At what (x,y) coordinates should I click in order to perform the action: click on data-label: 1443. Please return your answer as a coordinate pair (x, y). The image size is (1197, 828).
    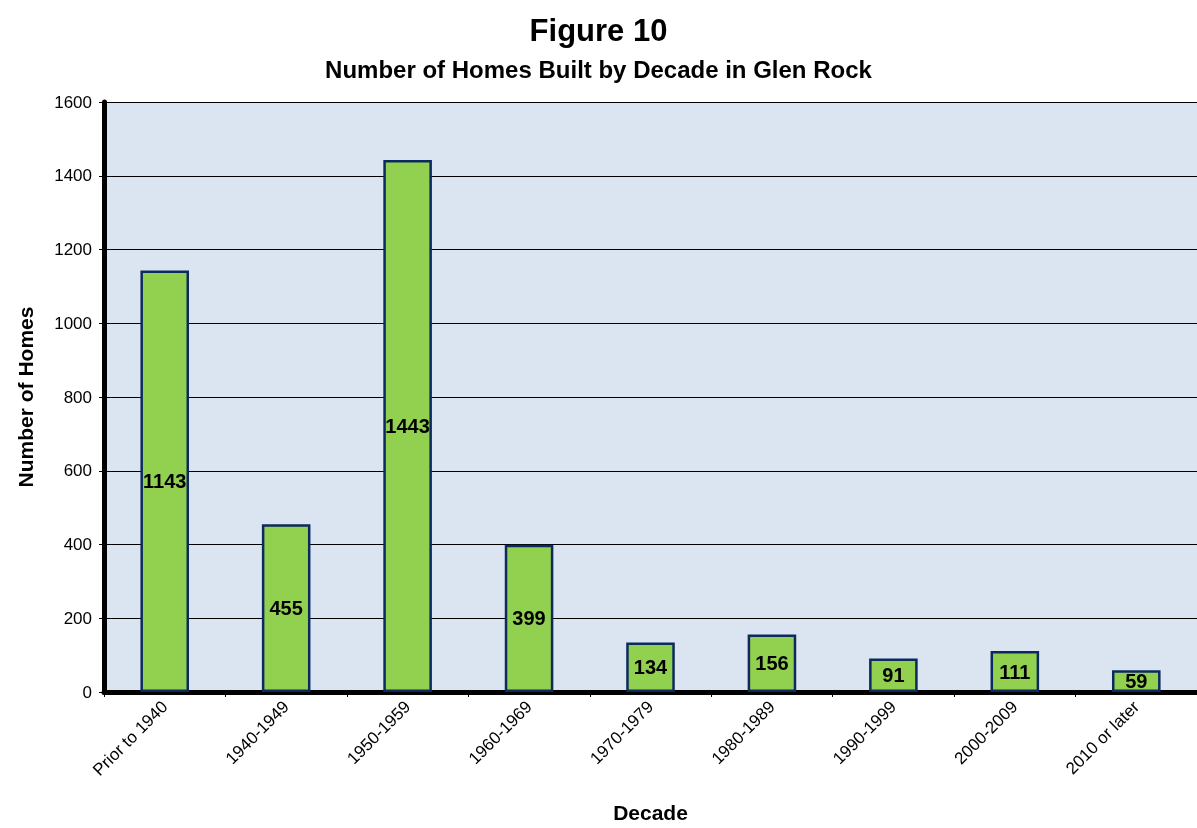
    Looking at the image, I should click on (407, 425).